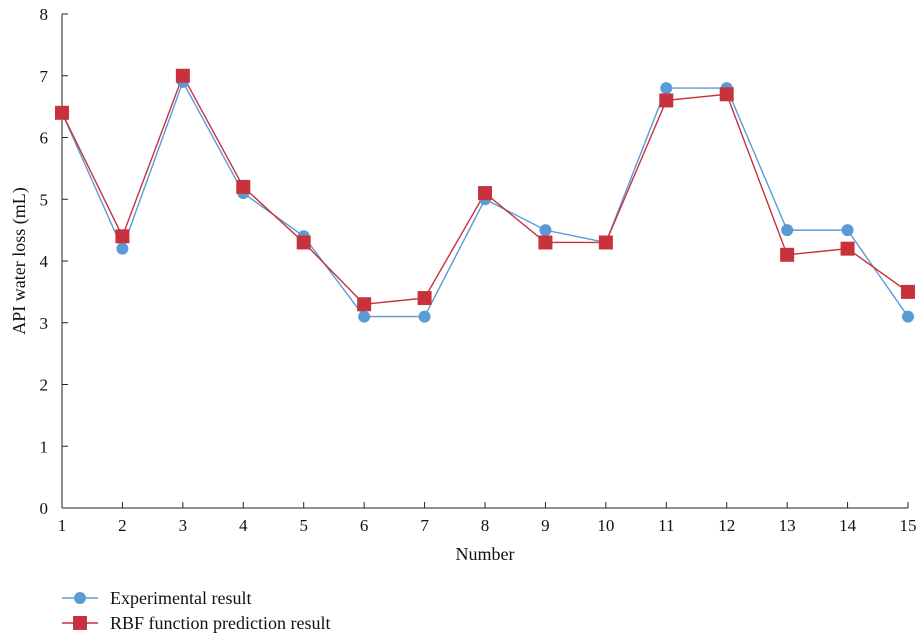  Describe the element at coordinates (485, 525) in the screenshot. I see `x-tick-label: 8` at that location.